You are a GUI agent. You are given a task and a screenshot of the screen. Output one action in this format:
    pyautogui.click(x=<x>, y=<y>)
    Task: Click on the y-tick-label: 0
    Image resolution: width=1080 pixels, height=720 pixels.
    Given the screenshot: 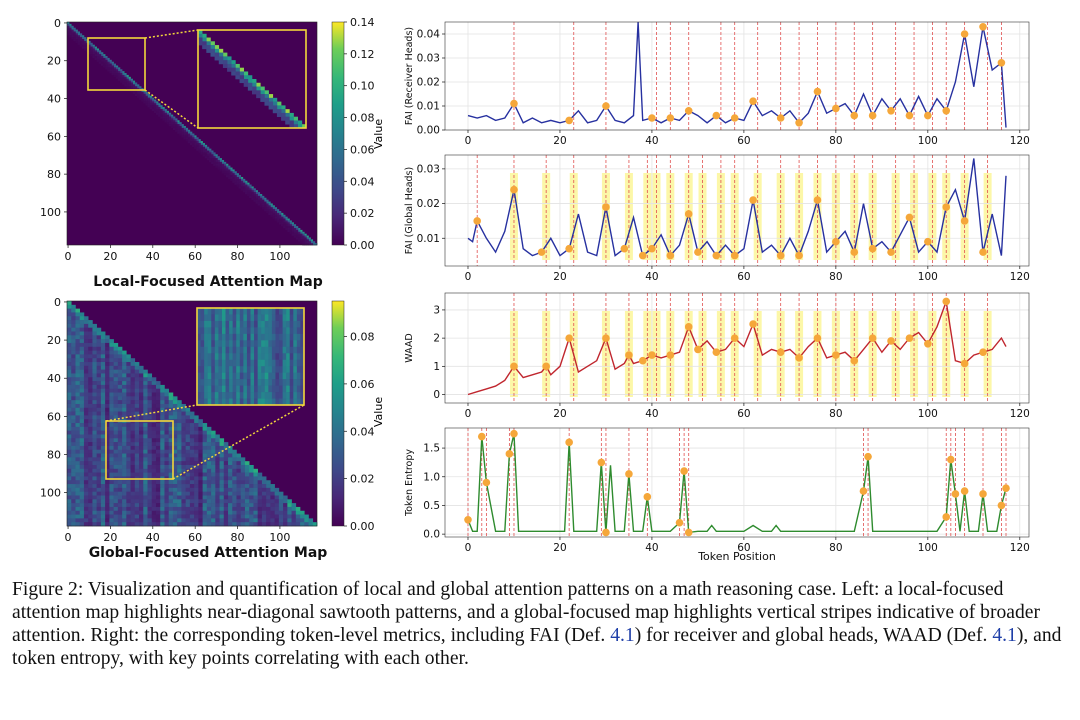 What is the action you would take?
    pyautogui.click(x=436, y=395)
    